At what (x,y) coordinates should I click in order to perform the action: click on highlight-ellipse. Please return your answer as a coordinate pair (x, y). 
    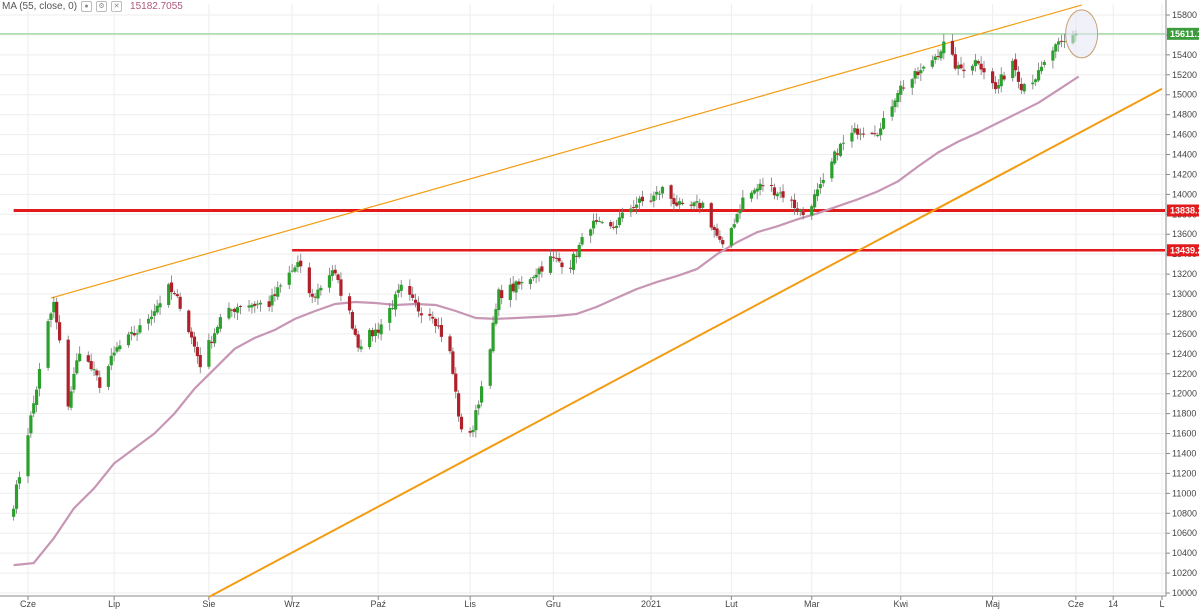
    Looking at the image, I should click on (1082, 34).